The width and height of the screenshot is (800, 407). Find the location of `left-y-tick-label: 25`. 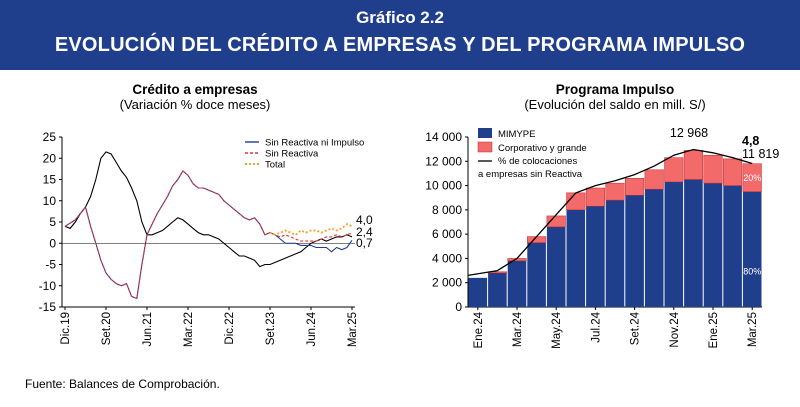

left-y-tick-label: 25 is located at coordinates (50, 137).